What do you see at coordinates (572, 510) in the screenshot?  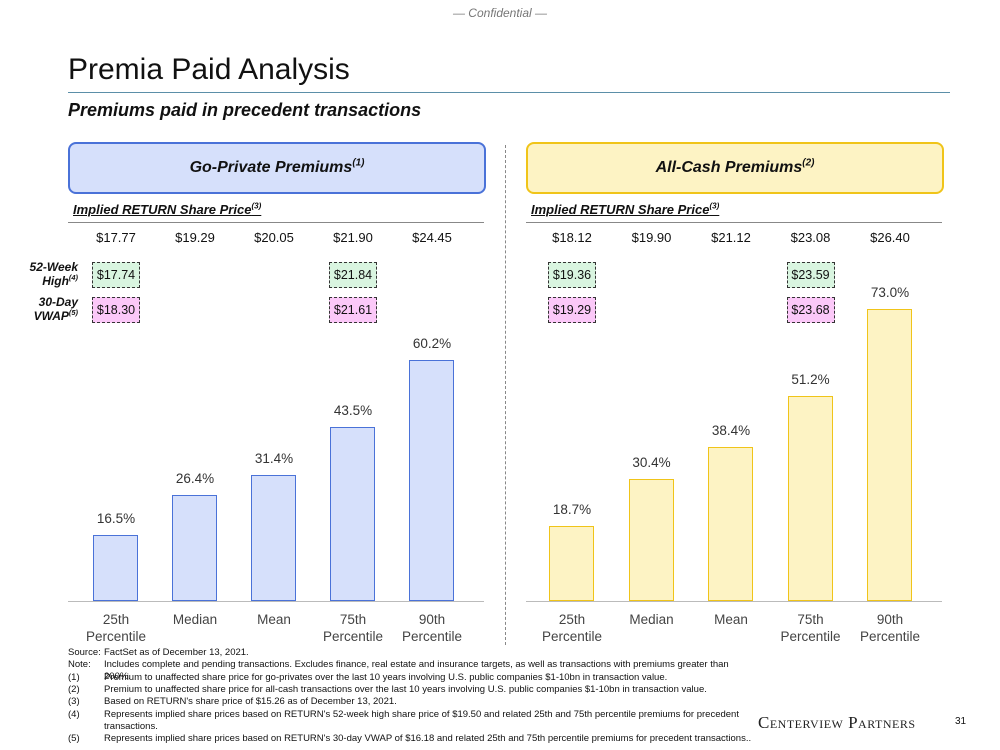 I see `value-label: 18.7%` at bounding box center [572, 510].